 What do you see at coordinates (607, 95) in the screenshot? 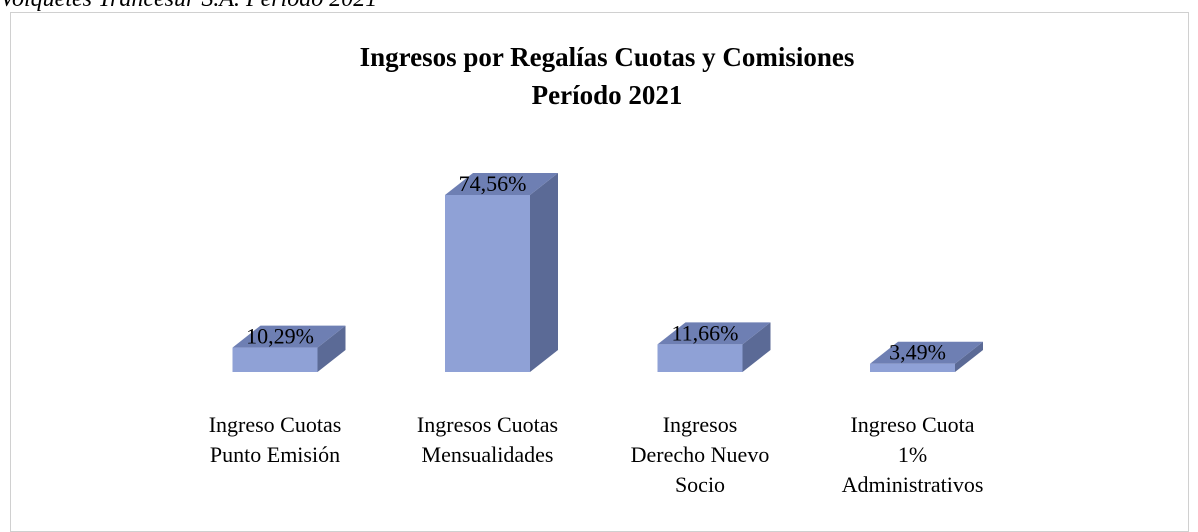
I see `chart-subtitle: Período 2021` at bounding box center [607, 95].